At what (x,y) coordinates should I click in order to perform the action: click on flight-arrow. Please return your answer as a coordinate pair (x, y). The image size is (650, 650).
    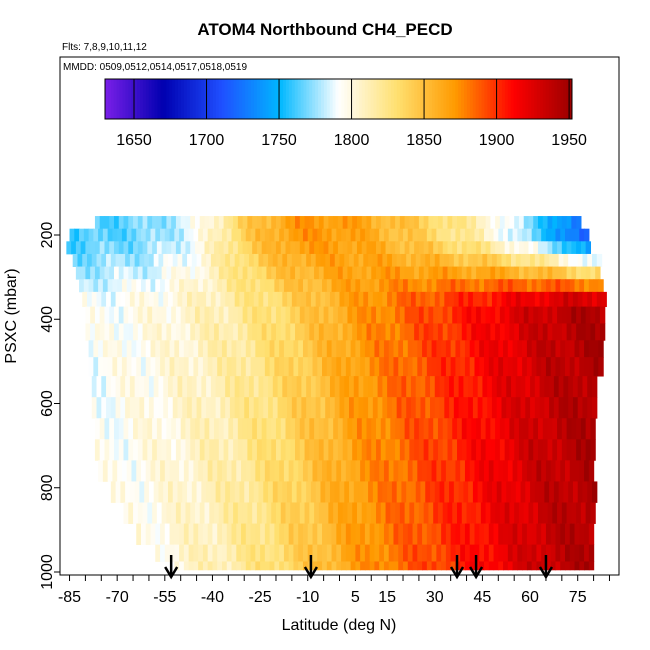
    Looking at the image, I should click on (310, 567).